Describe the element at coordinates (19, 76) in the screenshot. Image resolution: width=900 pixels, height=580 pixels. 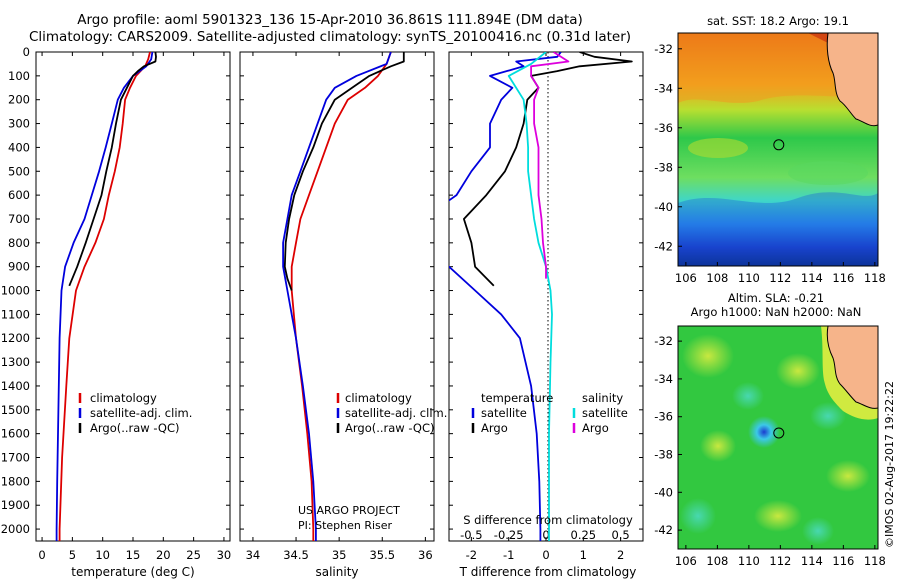
I see `y-tick-label: 100` at that location.